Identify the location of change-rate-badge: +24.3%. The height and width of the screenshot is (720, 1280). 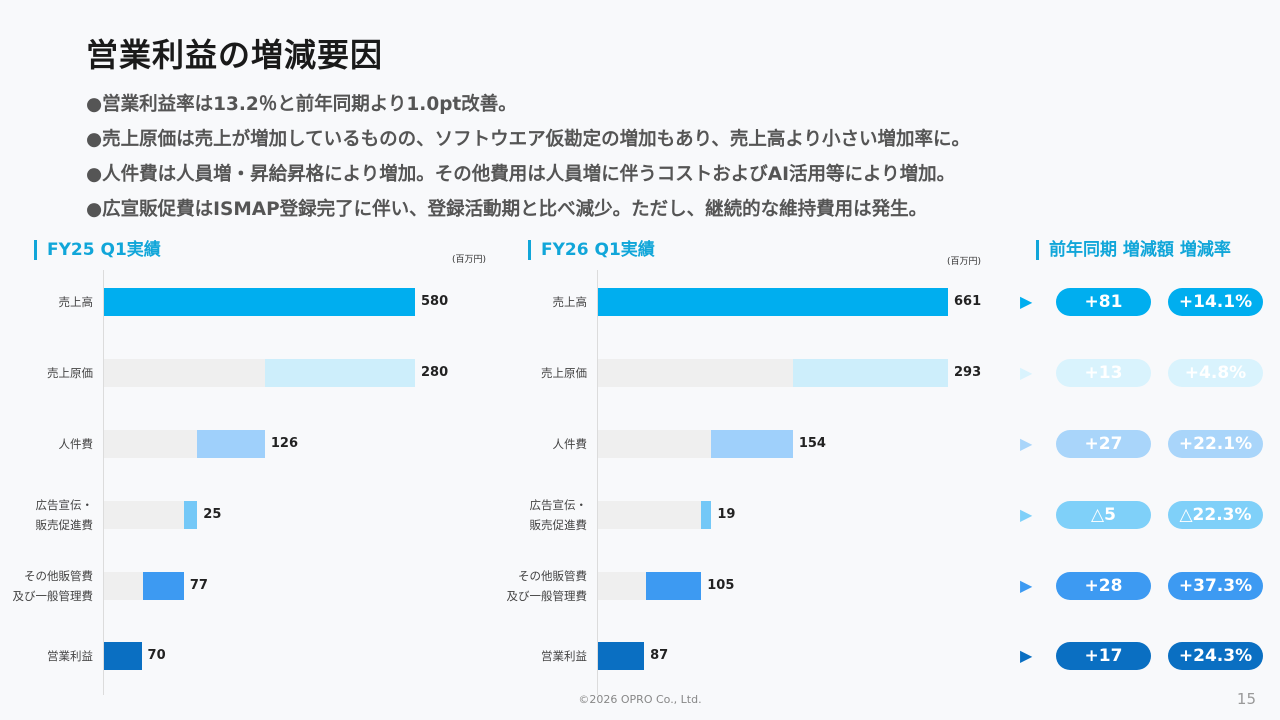
(1215, 656).